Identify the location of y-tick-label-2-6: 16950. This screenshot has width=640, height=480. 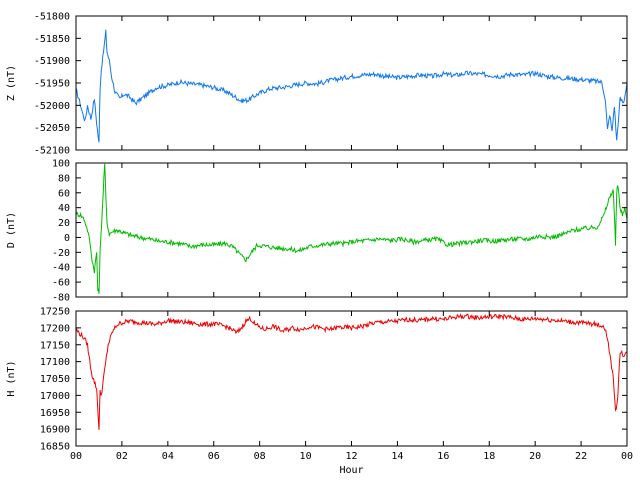
(55, 413).